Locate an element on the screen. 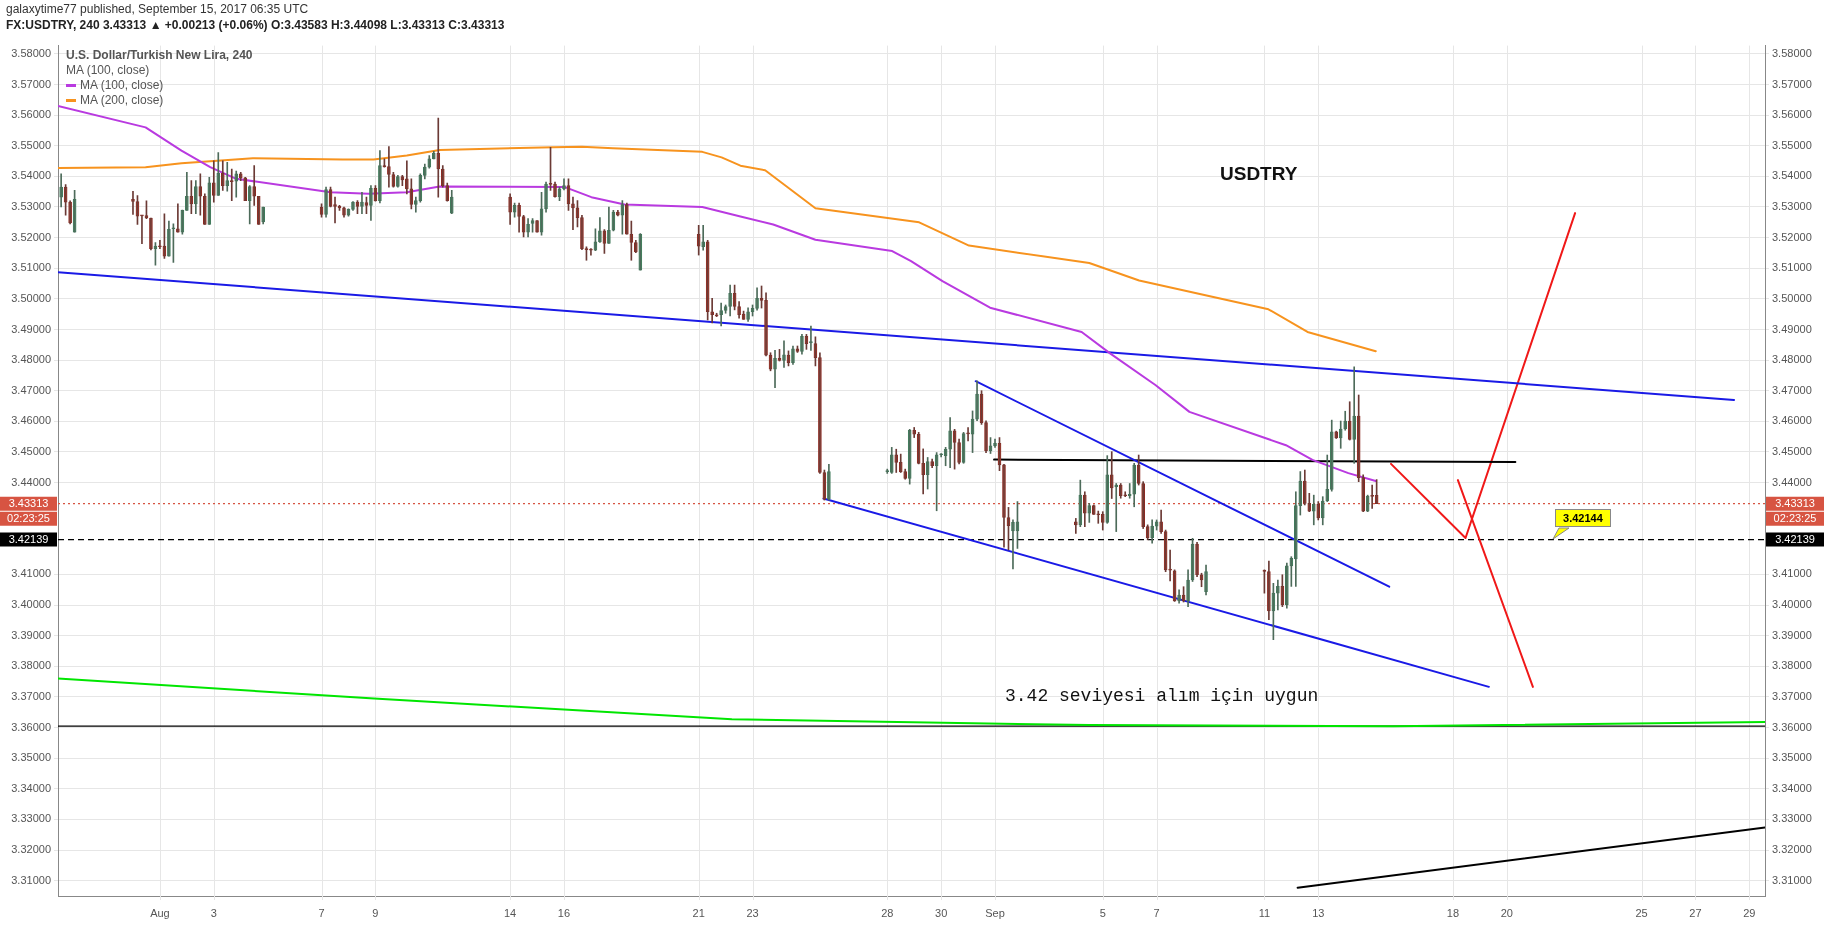 The height and width of the screenshot is (945, 1824). y2-tick-label: 3.58000 is located at coordinates (1792, 52).